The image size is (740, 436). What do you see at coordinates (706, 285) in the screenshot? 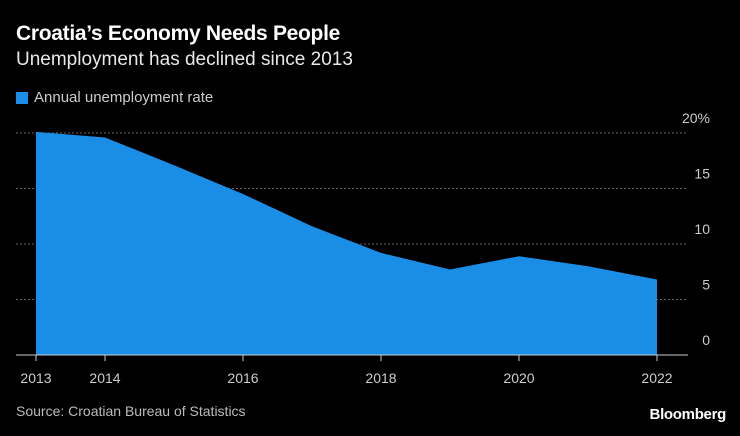
I see `y-tick-label: 5` at bounding box center [706, 285].